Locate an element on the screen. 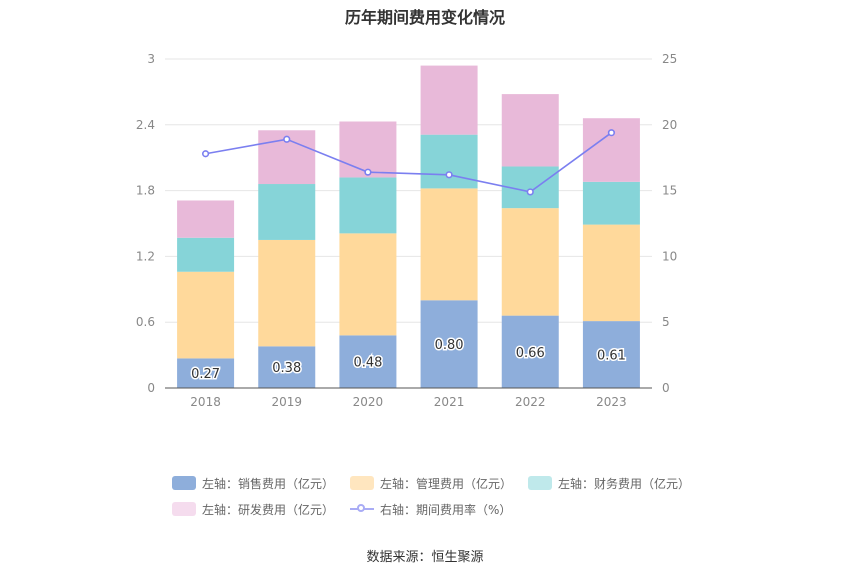  bar-data-label: 0.38 is located at coordinates (286, 368).